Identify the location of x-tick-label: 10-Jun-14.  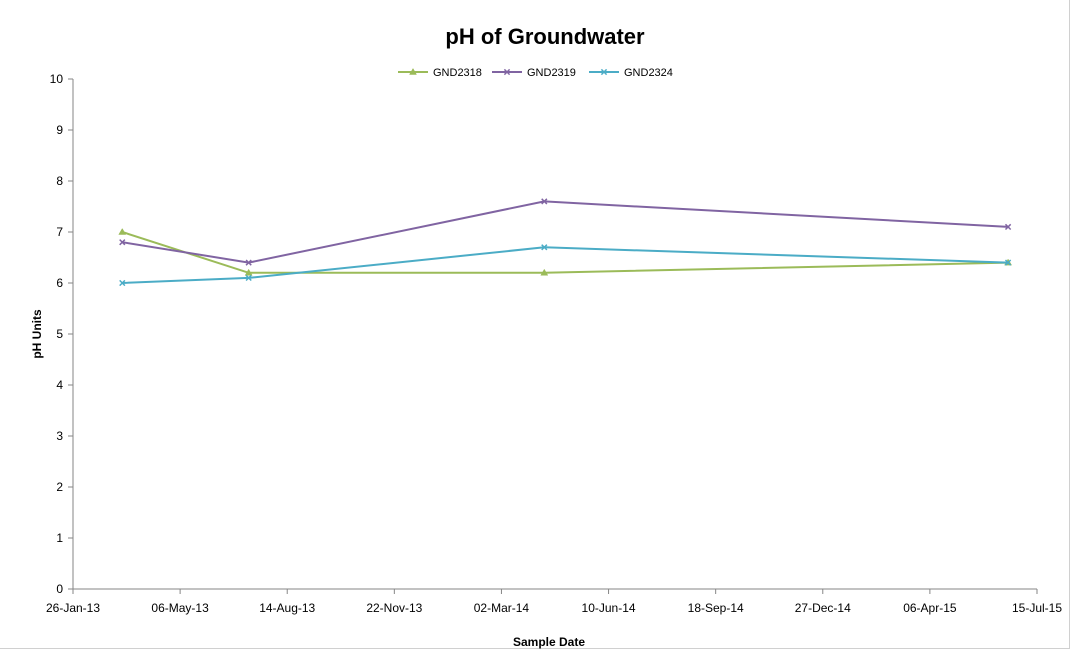
(609, 608).